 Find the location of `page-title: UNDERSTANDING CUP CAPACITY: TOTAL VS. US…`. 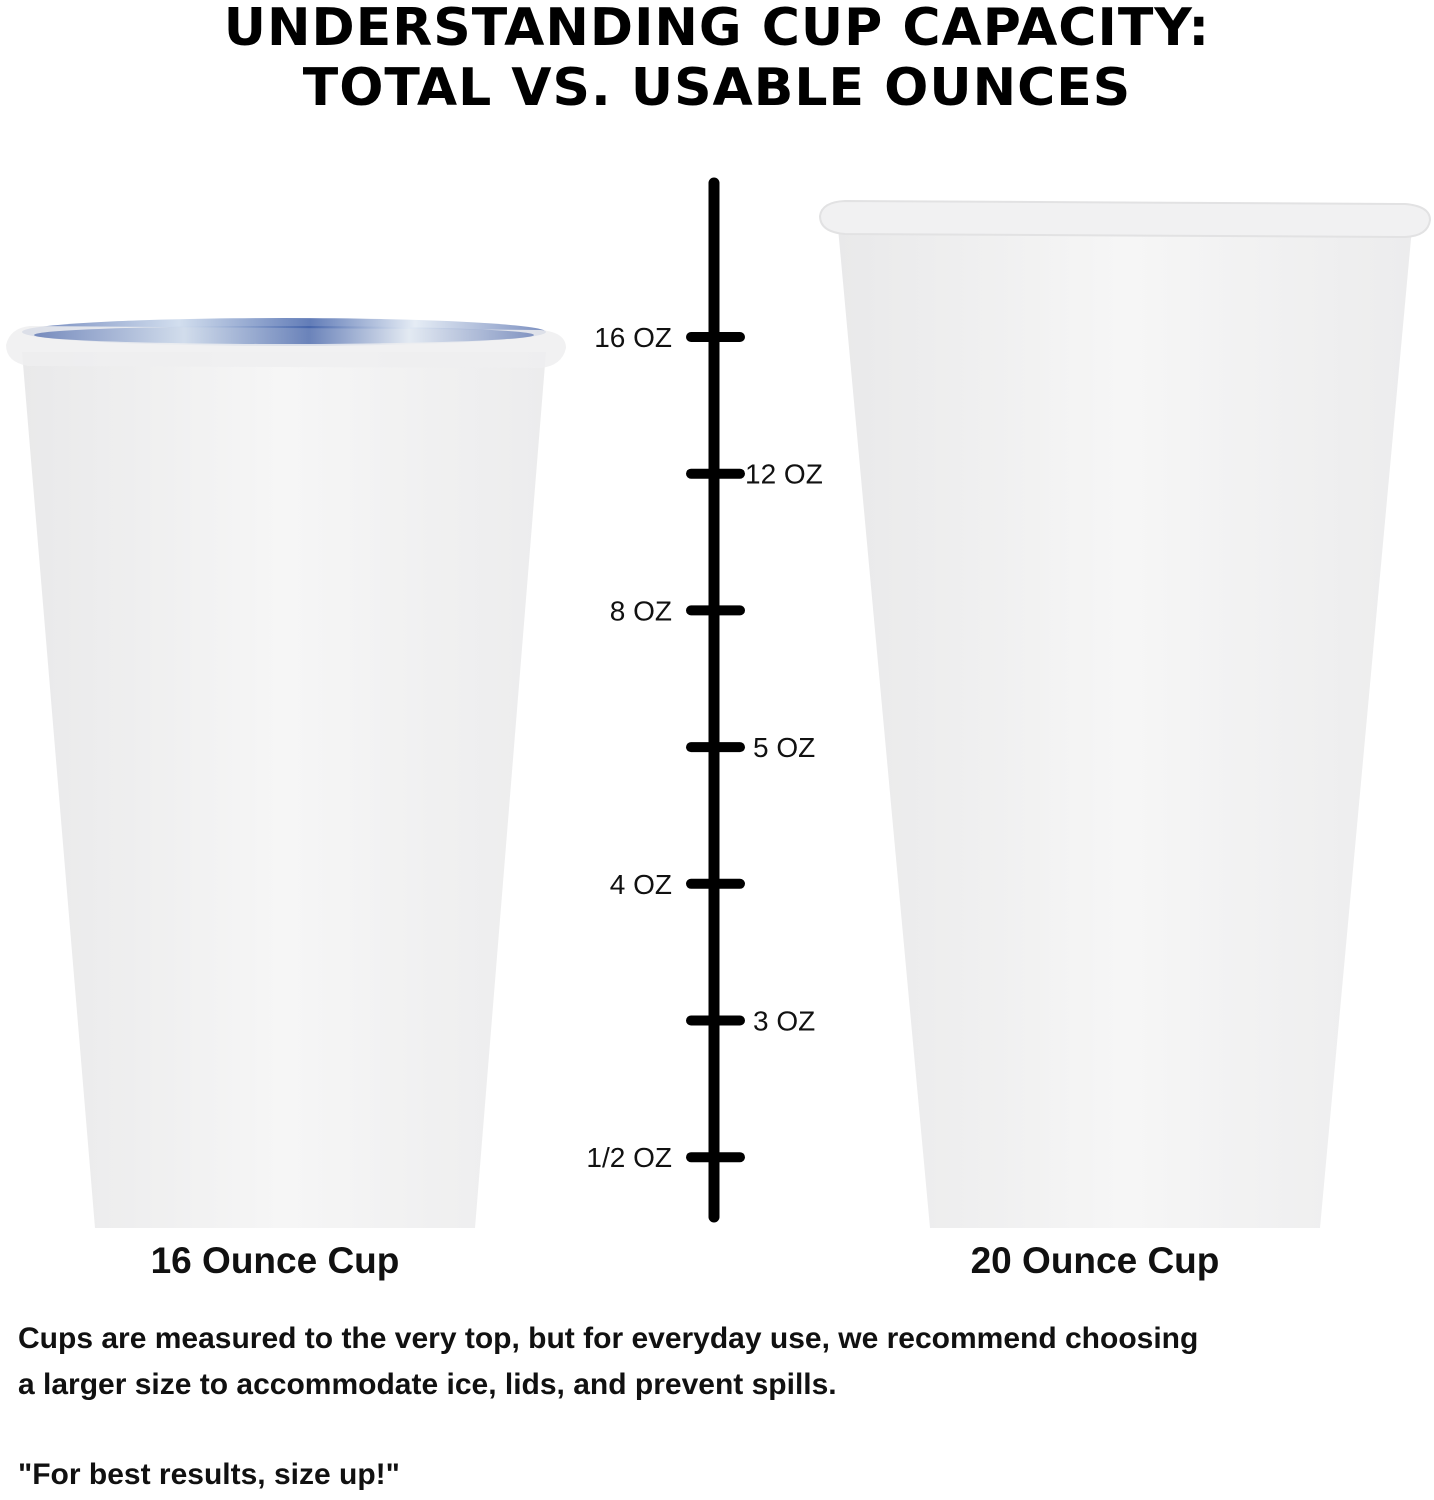

page-title: UNDERSTANDING CUP CAPACITY: TOTAL VS. US… is located at coordinates (717, 59).